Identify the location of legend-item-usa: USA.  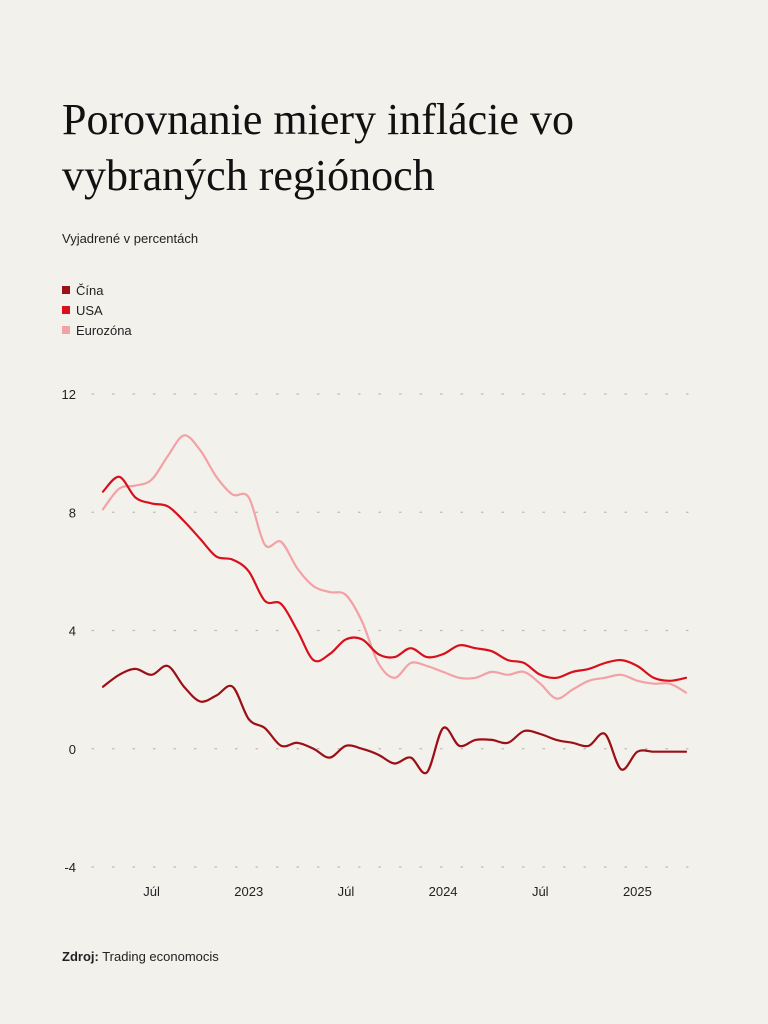
(97, 310).